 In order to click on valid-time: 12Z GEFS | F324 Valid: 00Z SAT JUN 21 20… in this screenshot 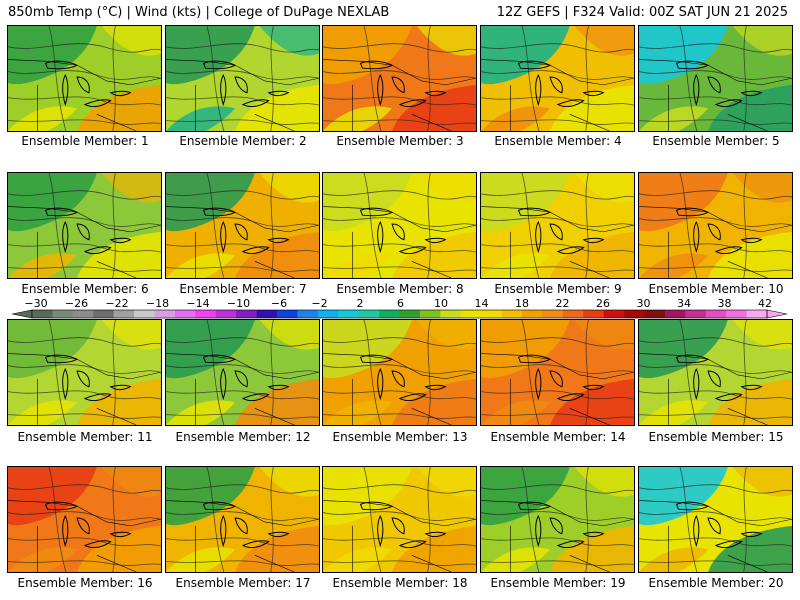, I will do `click(642, 12)`.